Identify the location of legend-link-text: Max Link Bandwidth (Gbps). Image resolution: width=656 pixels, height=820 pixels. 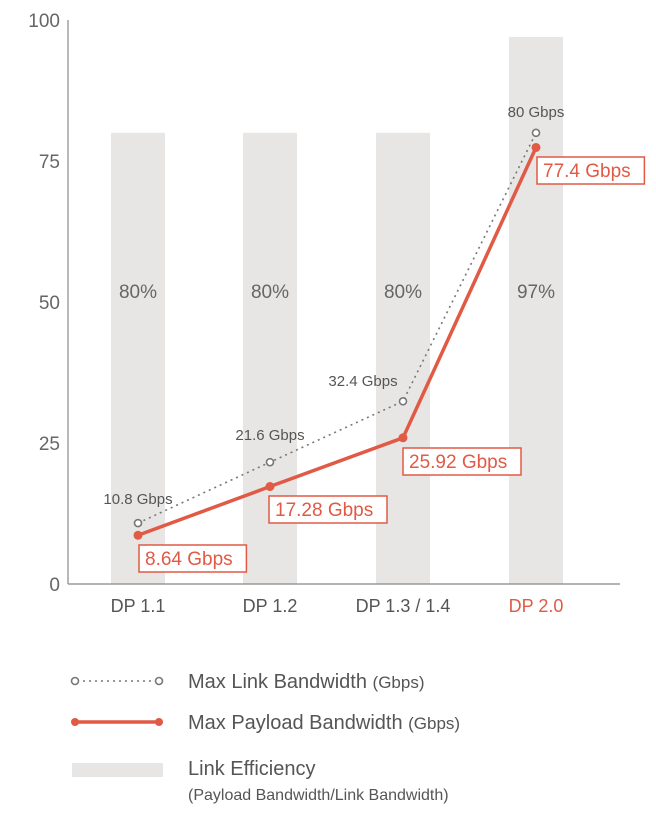
(306, 682).